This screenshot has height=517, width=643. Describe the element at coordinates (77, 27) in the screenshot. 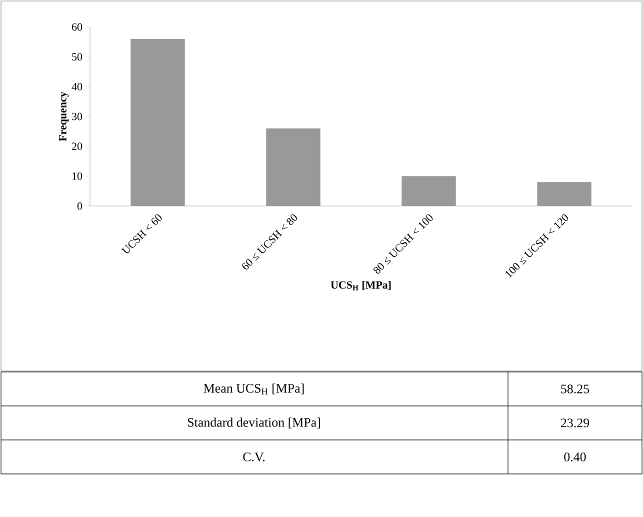

I see `y-tick-label: 60` at that location.